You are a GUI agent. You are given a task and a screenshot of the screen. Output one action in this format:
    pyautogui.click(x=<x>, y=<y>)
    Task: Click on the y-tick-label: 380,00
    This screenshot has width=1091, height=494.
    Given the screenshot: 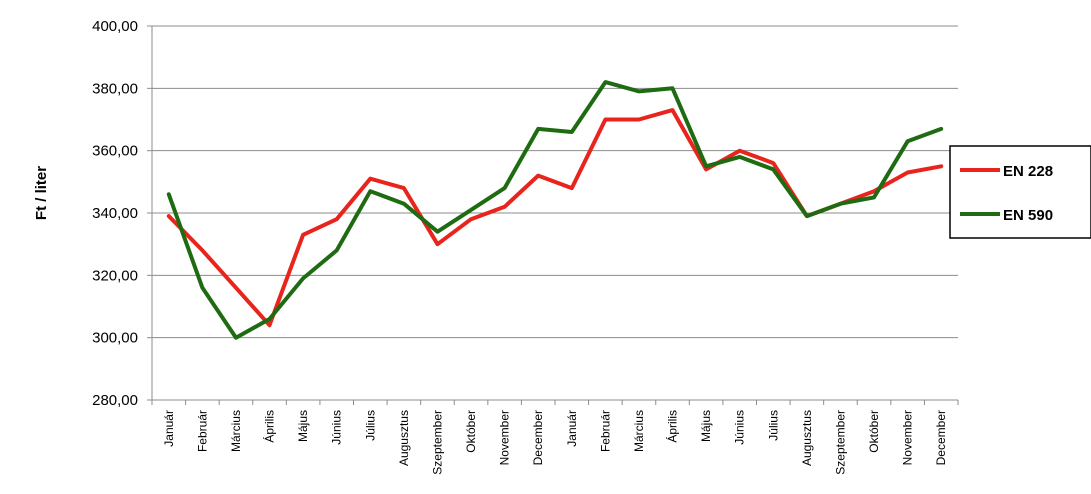 What is the action you would take?
    pyautogui.click(x=115, y=88)
    